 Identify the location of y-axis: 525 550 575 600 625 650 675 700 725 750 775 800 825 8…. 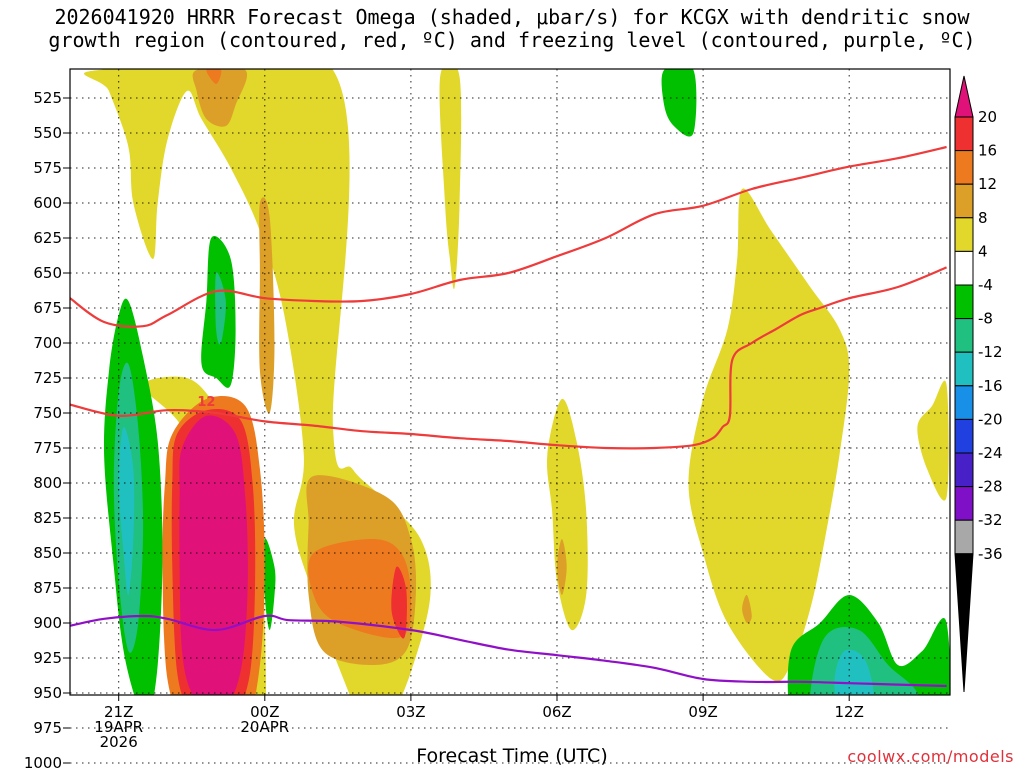
(47, 428).